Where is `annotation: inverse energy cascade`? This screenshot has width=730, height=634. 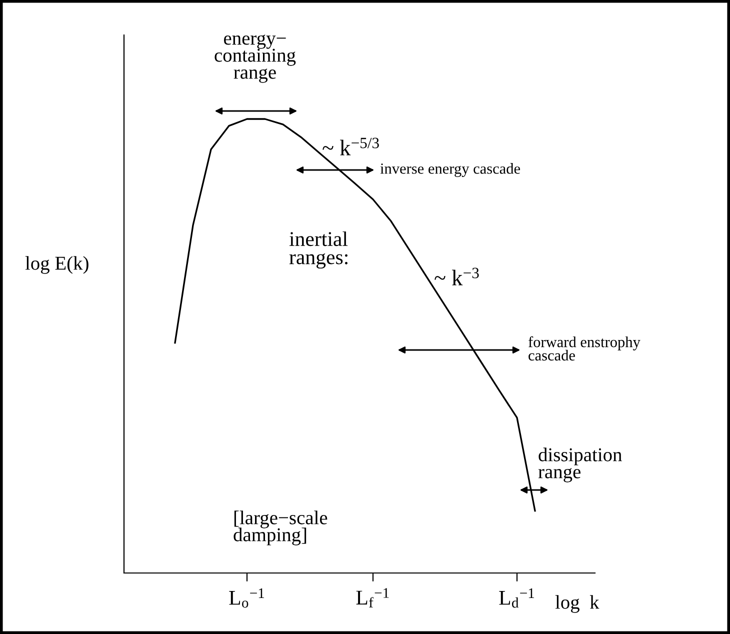
annotation: inverse energy cascade is located at coordinates (450, 170).